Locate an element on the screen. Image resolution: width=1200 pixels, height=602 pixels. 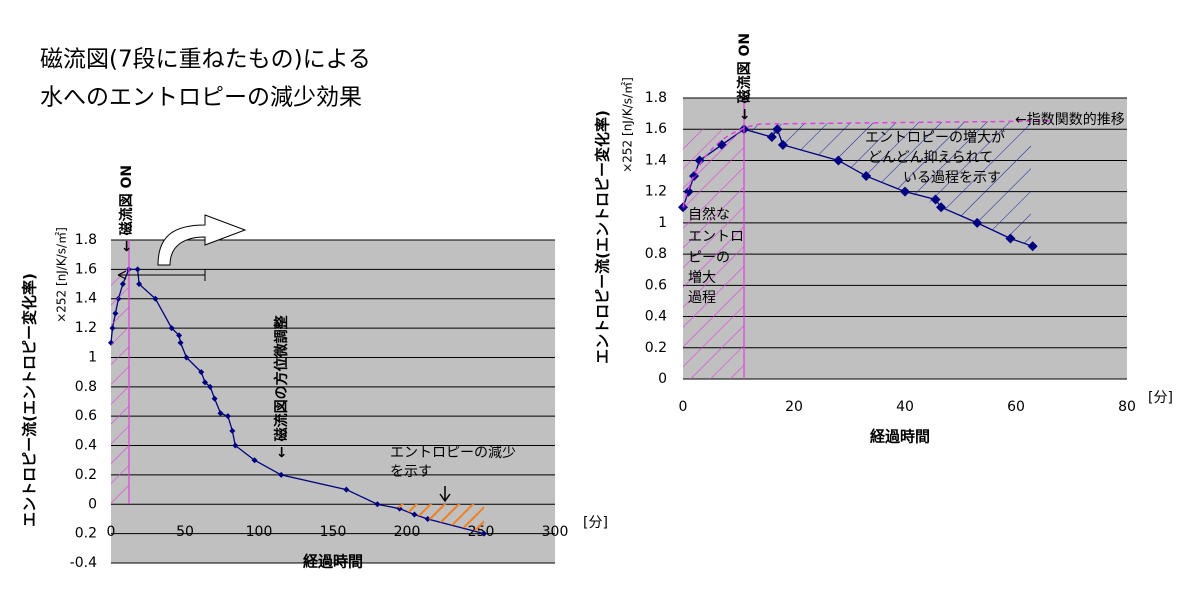
x-tick-label: 50 is located at coordinates (185, 532).